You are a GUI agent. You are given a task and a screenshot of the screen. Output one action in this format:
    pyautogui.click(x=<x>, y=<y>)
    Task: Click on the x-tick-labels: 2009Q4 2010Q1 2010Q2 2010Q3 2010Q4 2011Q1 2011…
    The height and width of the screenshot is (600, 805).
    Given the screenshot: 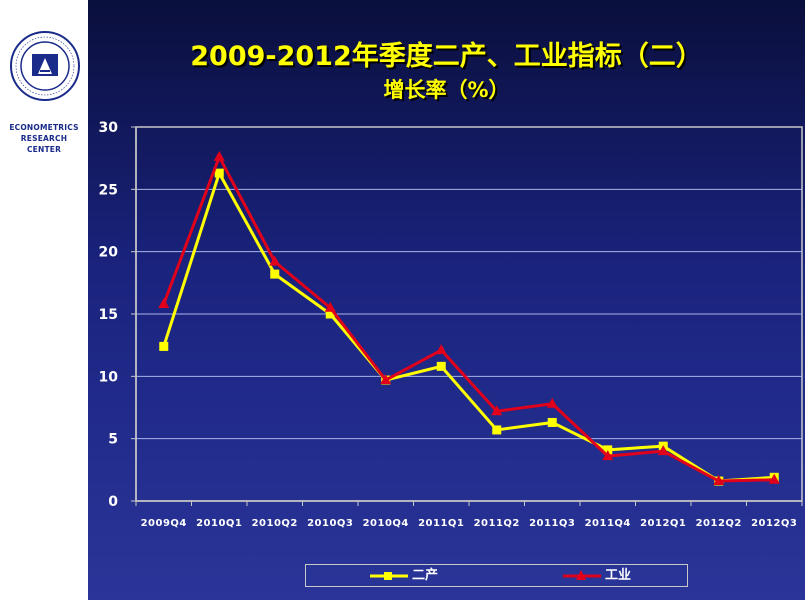 What is the action you would take?
    pyautogui.click(x=469, y=523)
    